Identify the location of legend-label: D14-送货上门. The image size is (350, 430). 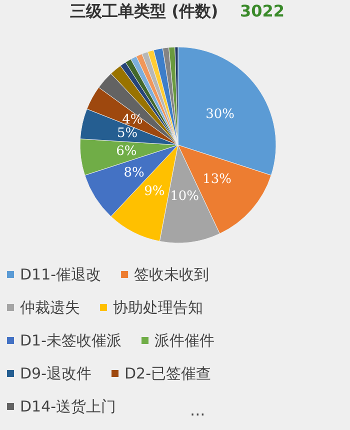
(68, 407).